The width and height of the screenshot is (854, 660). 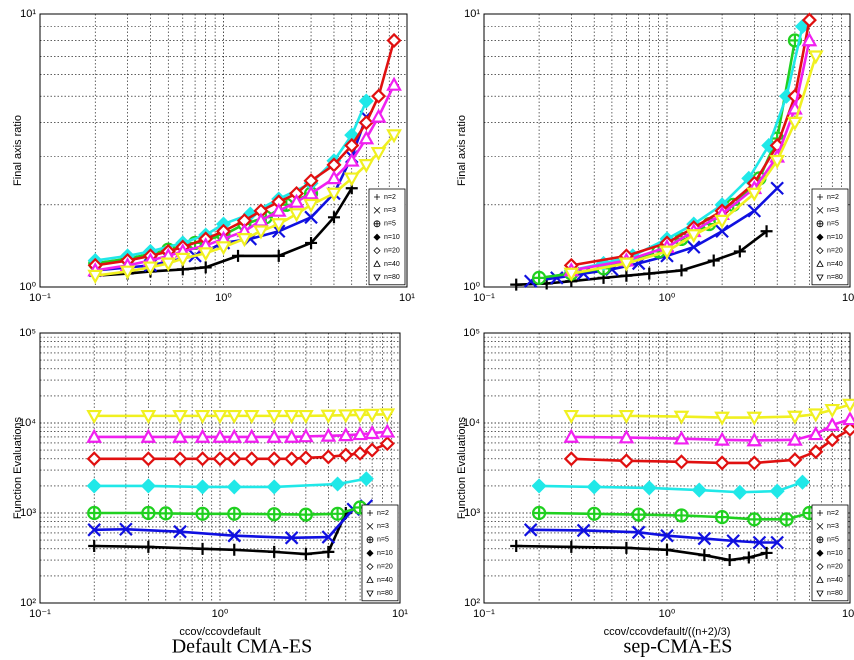 I want to click on y-axis-label: Final axis ratio, so click(x=18, y=150).